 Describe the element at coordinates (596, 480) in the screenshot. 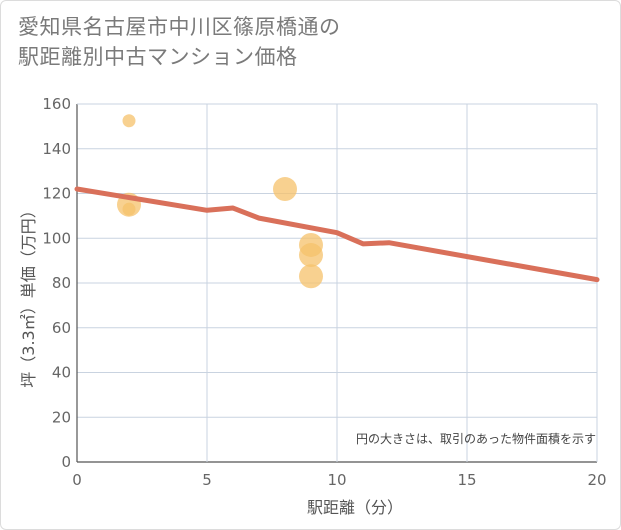

I see `x-tick-label: 20` at that location.